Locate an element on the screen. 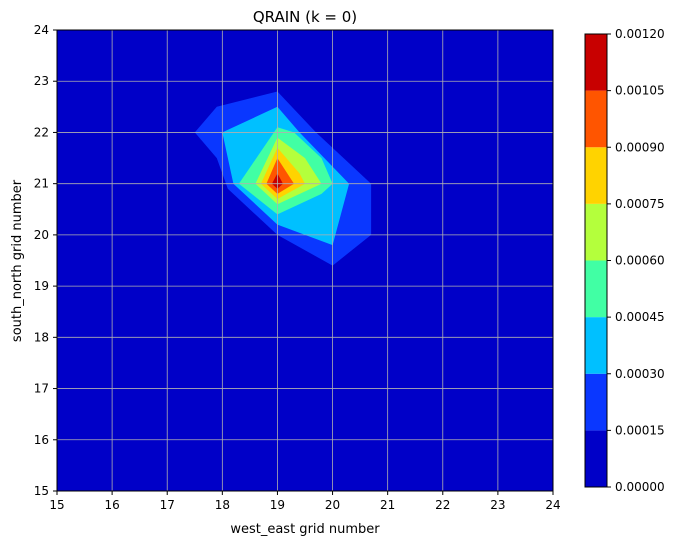 Image resolution: width=684 pixels, height=550 pixels. colorbar-tick-label: 0.00060 is located at coordinates (640, 261).